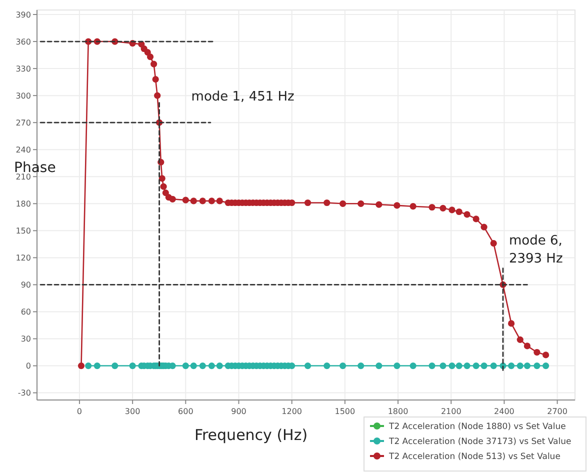  What do you see at coordinates (398, 411) in the screenshot?
I see `x-tick-label: 1800` at bounding box center [398, 411].